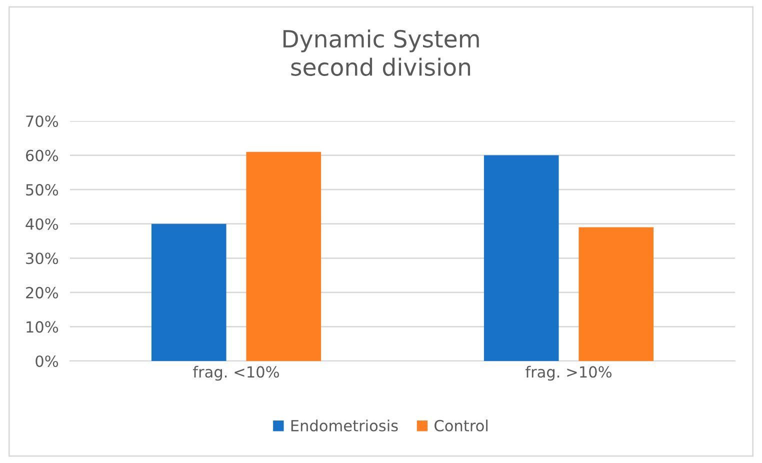 The image size is (762, 463). Describe the element at coordinates (42, 121) in the screenshot. I see `y-tick-label: 70%` at that location.